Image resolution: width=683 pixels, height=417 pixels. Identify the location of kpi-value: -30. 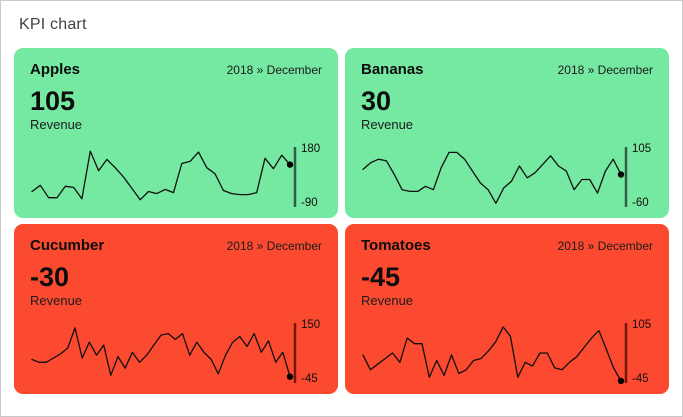
(50, 277).